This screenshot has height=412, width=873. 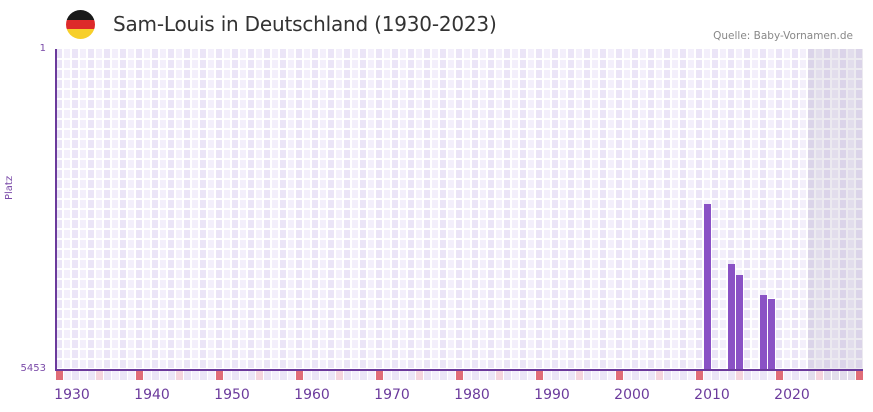 What do you see at coordinates (763, 332) in the screenshot?
I see `bar-2016` at bounding box center [763, 332].